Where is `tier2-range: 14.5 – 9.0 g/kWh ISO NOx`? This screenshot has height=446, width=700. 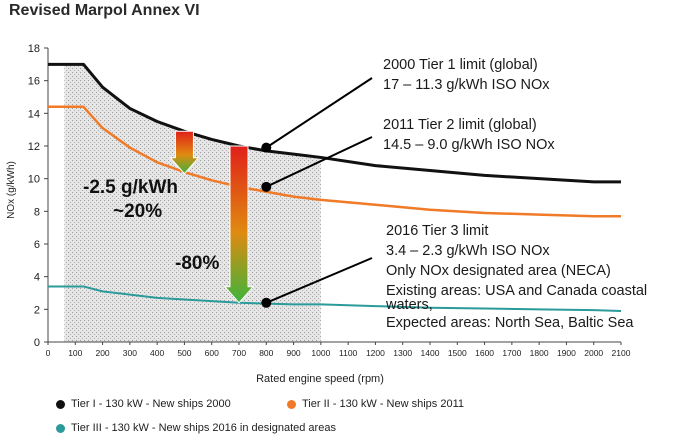 tier2-range: 14.5 – 9.0 g/kWh ISO NOx is located at coordinates (469, 145).